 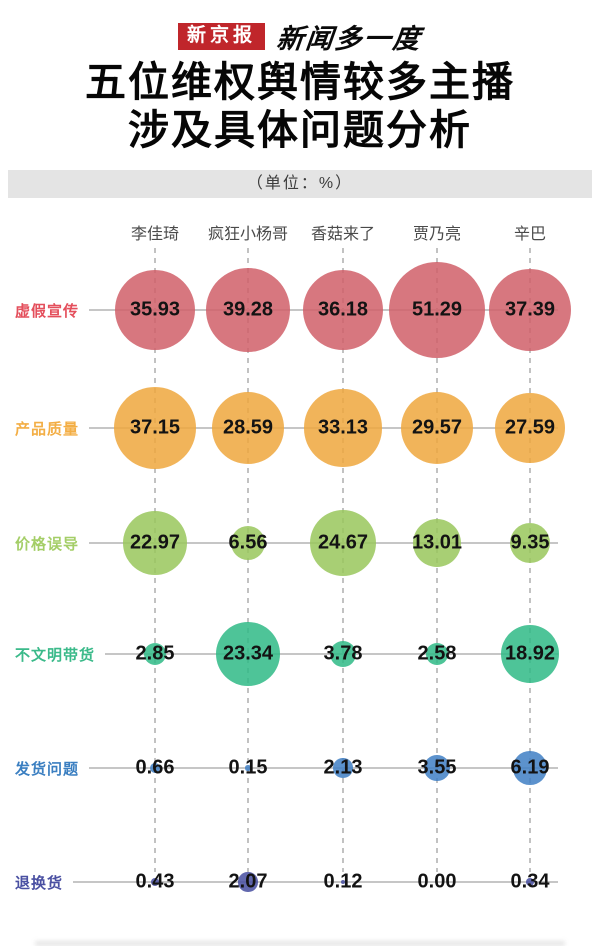 I want to click on bottom-edge-smudge, so click(x=300, y=943).